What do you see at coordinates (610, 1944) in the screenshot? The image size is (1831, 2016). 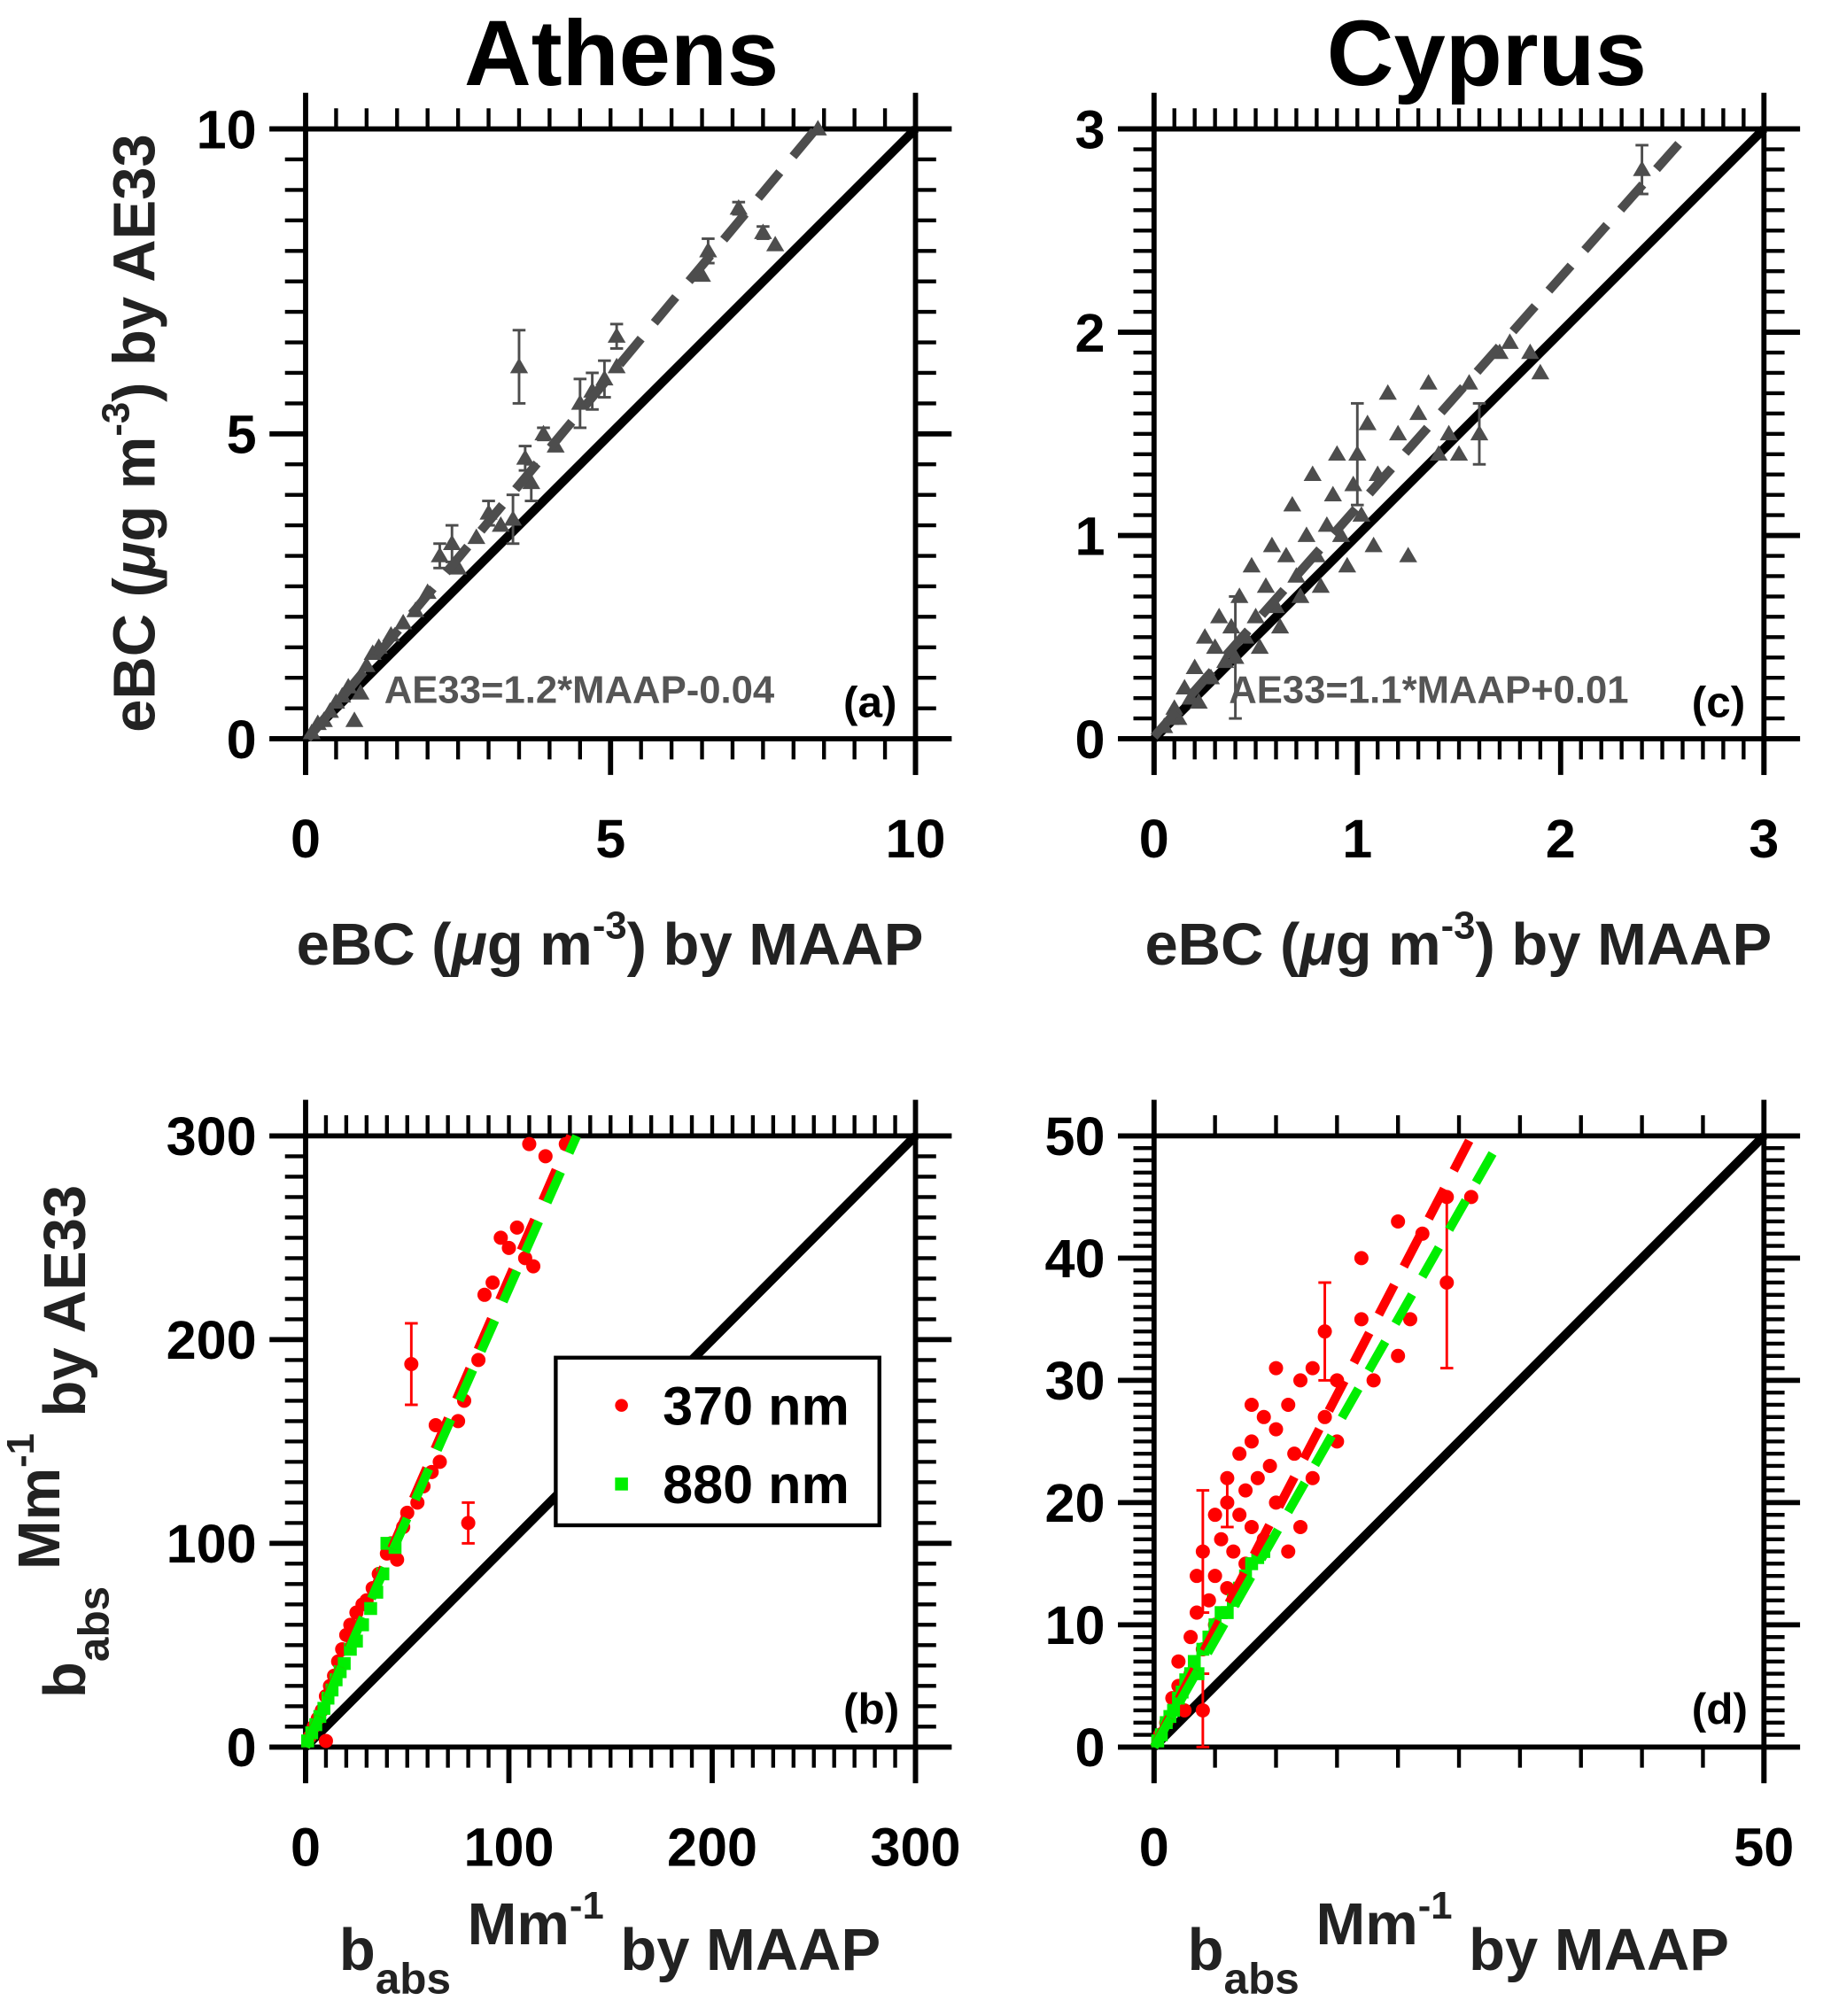 I see `x-label-bottom-left: babs Mm-1 by MAAP` at bounding box center [610, 1944].